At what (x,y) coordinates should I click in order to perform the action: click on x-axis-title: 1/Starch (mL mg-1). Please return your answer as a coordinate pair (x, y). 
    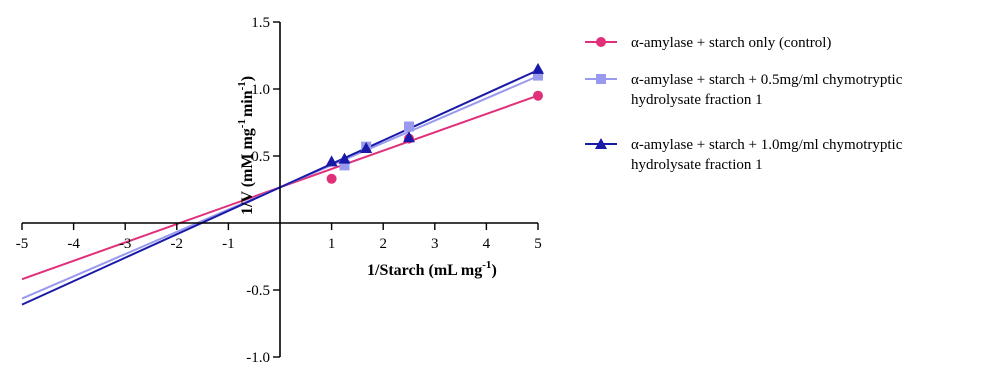
    Looking at the image, I should click on (432, 269).